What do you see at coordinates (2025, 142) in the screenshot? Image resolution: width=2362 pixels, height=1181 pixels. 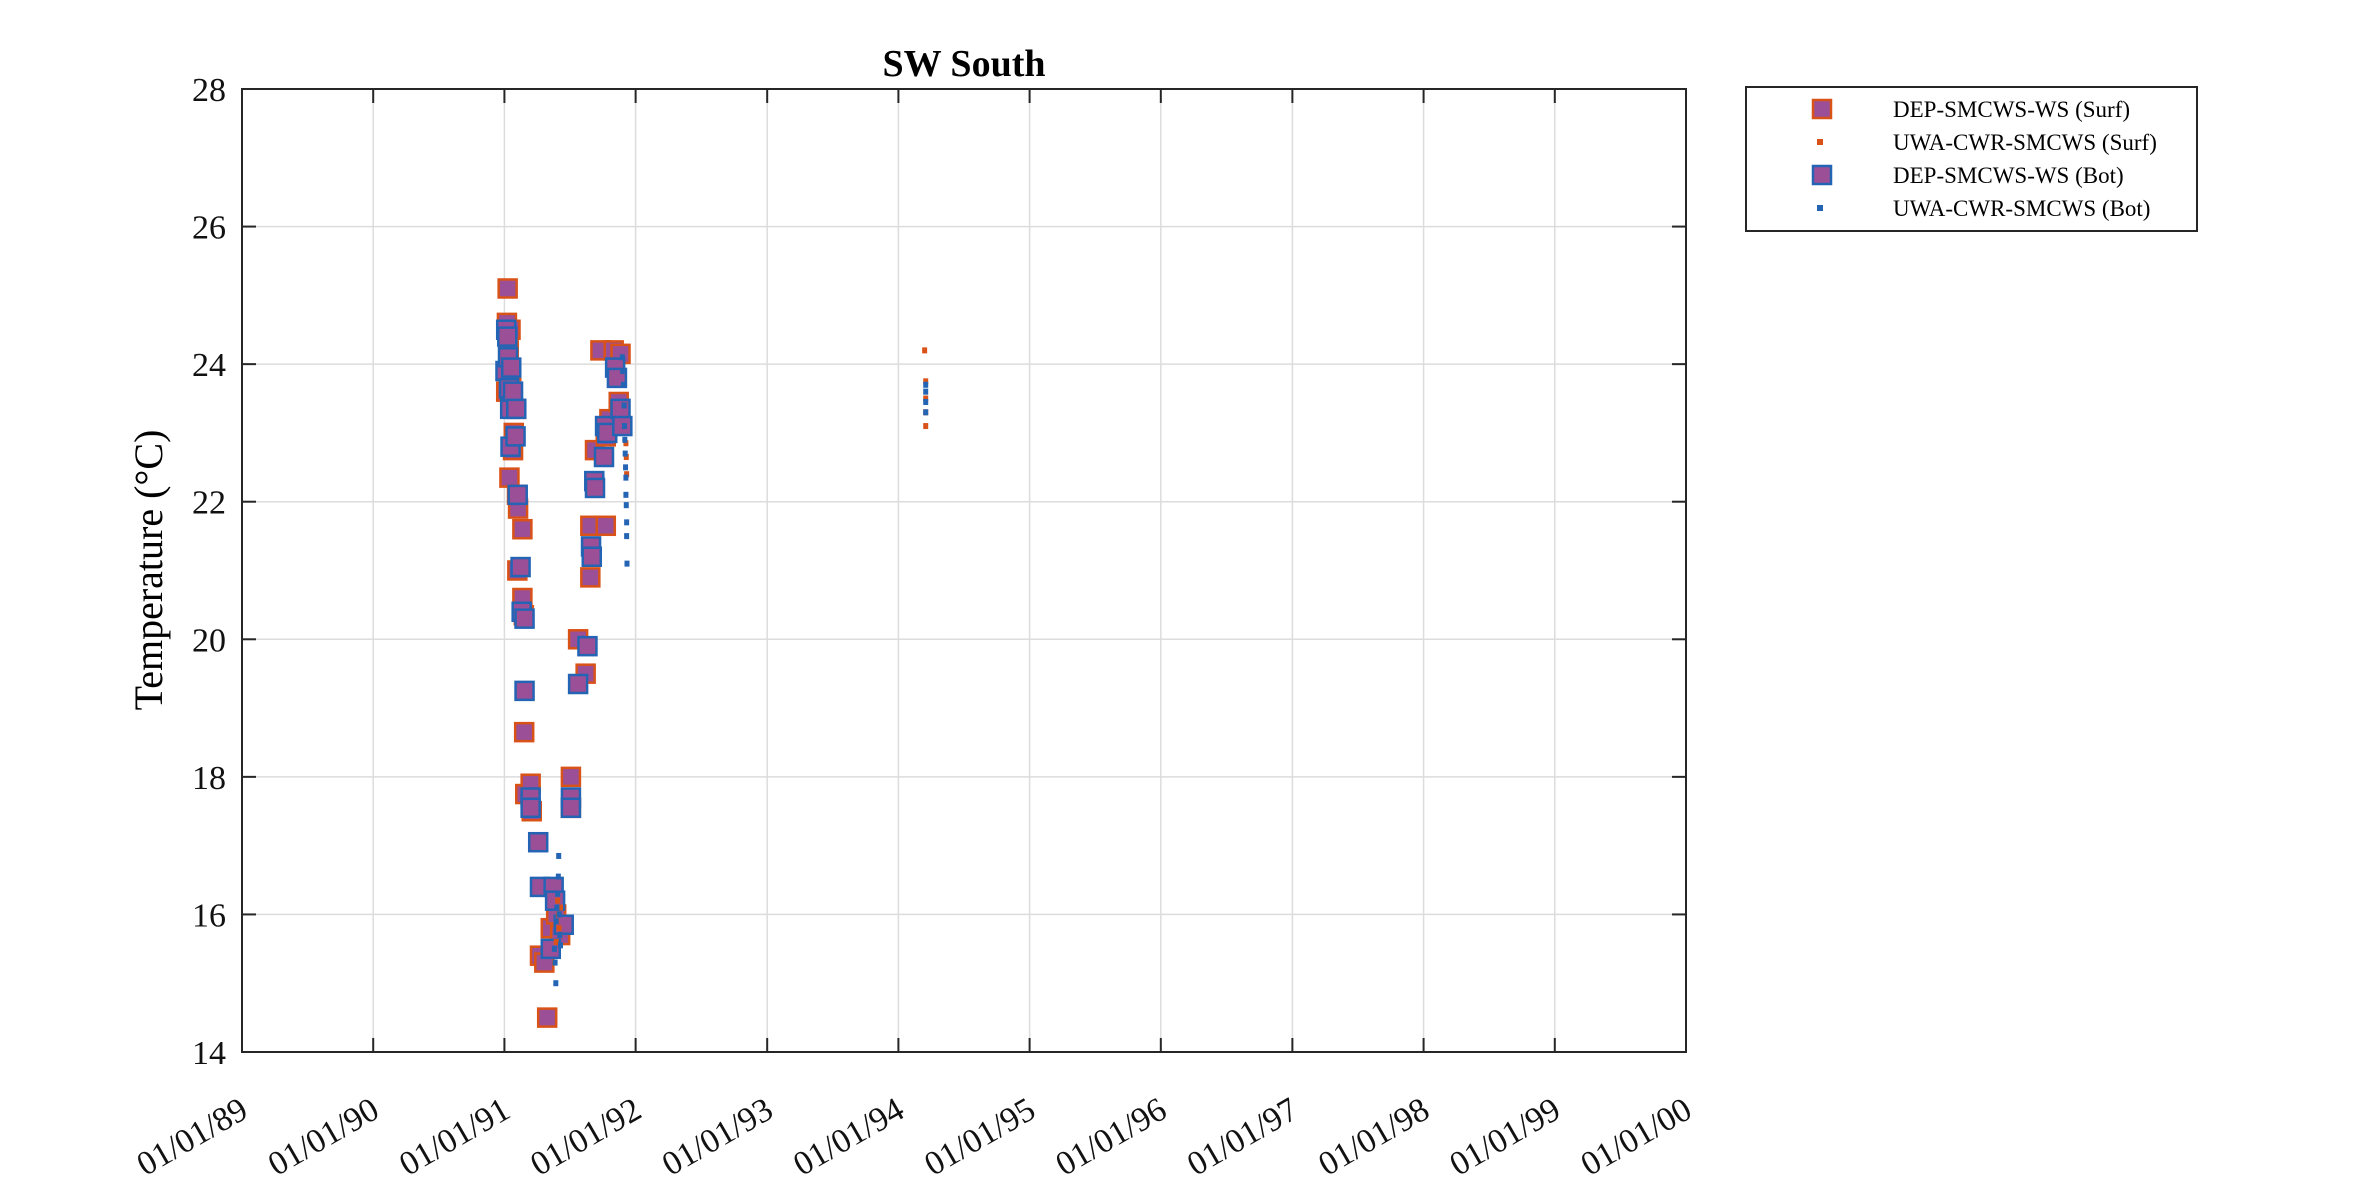 I see `legend-label-uwa-surf: UWA-CWR-SMCWS (Surf)` at bounding box center [2025, 142].